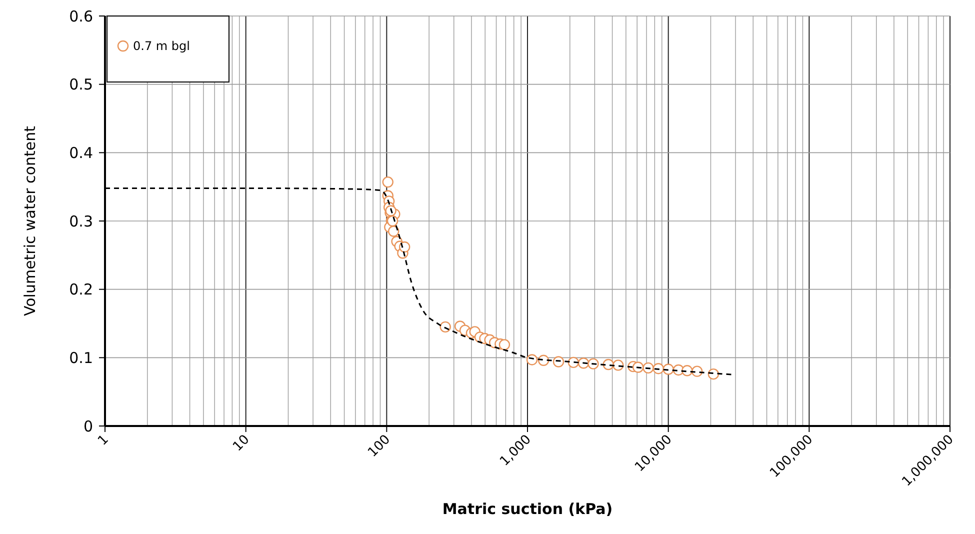  What do you see at coordinates (30, 221) in the screenshot?
I see `y-axis-title: Volumetric water content` at bounding box center [30, 221].